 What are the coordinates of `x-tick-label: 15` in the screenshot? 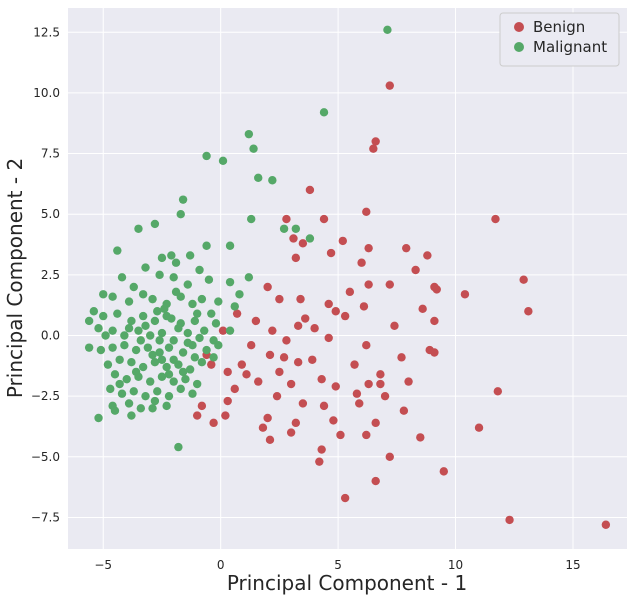 It's located at (572, 565).